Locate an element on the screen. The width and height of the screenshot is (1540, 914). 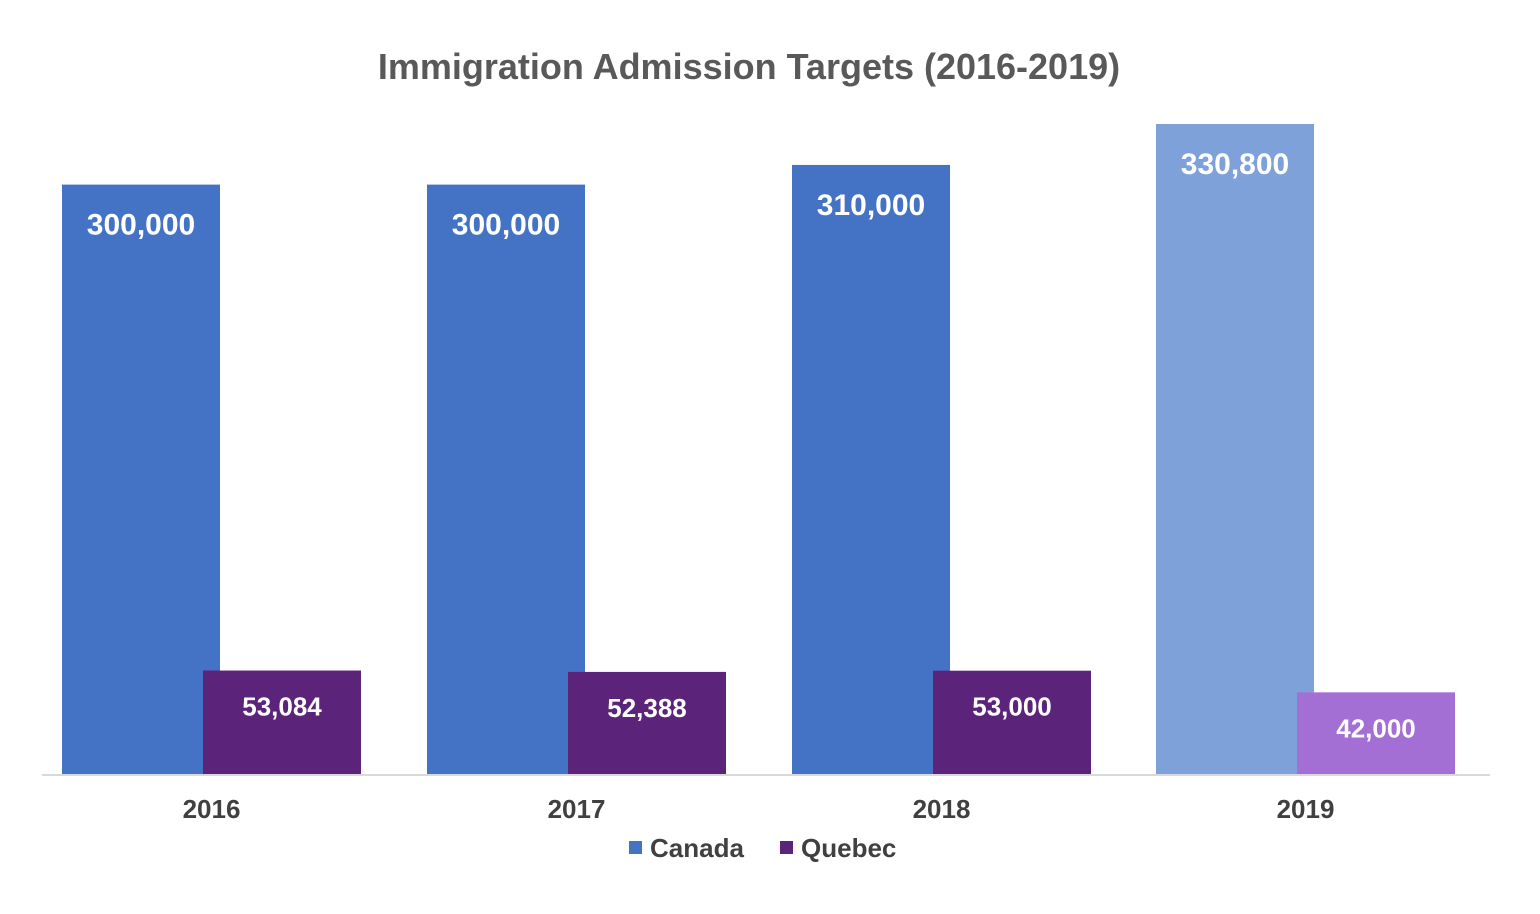
x-tick-label-2018: 2018 is located at coordinates (942, 809).